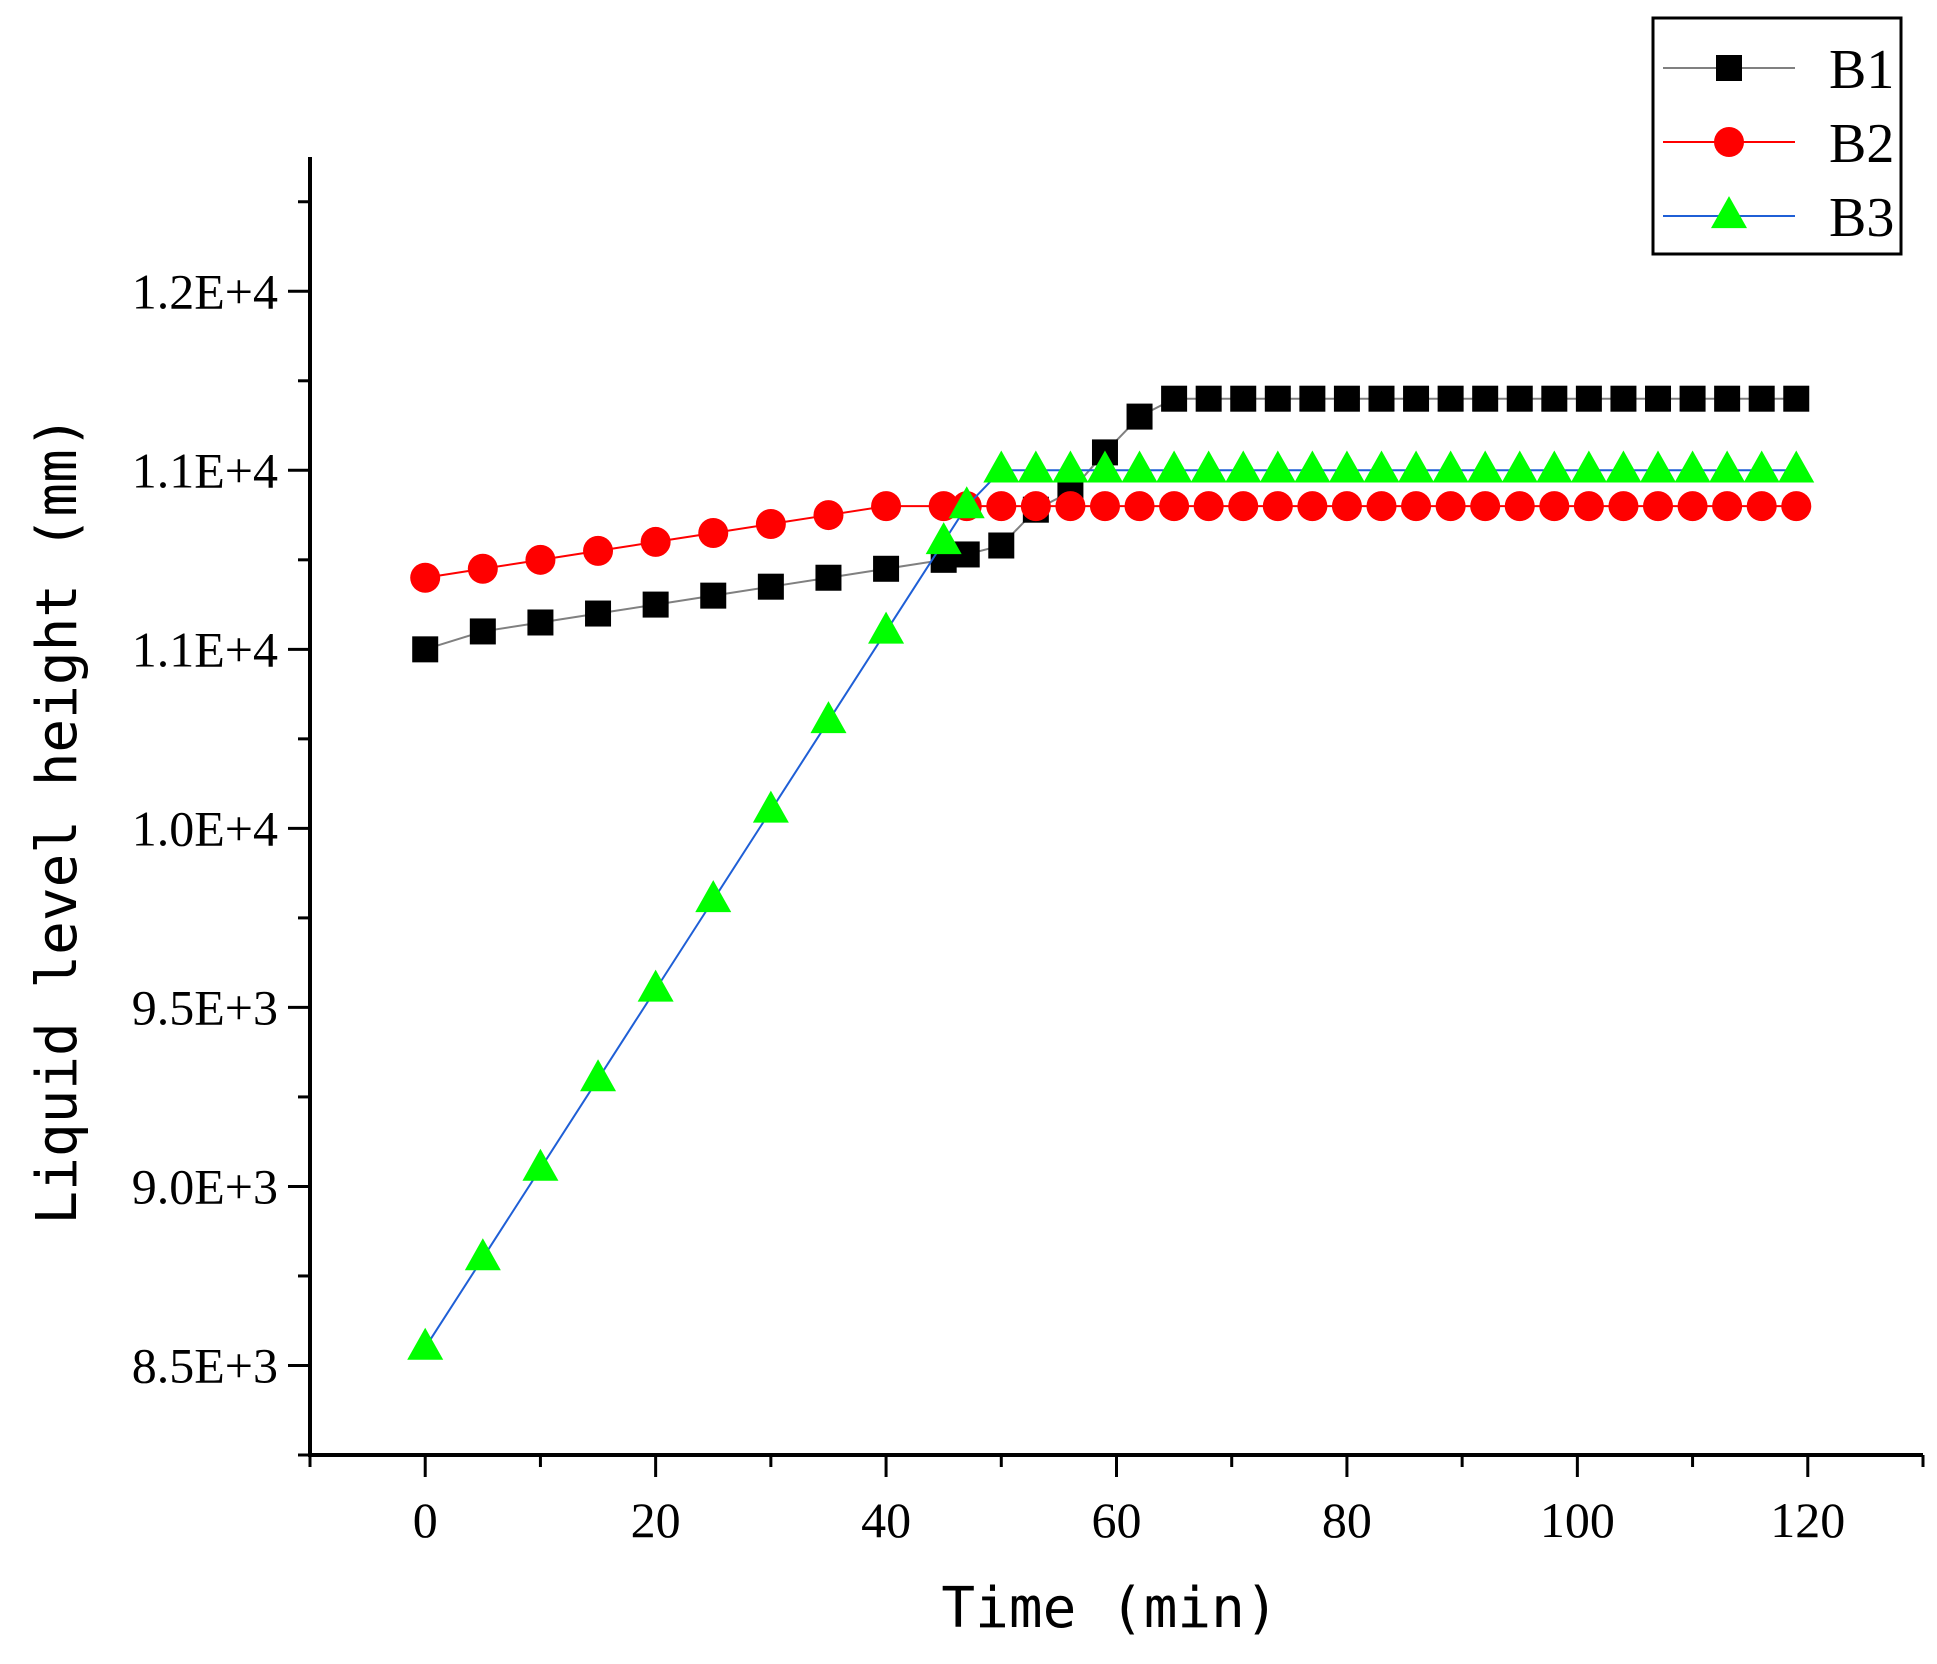 This screenshot has height=1664, width=1937. What do you see at coordinates (1729, 68) in the screenshot?
I see `legend-marker-b1` at bounding box center [1729, 68].